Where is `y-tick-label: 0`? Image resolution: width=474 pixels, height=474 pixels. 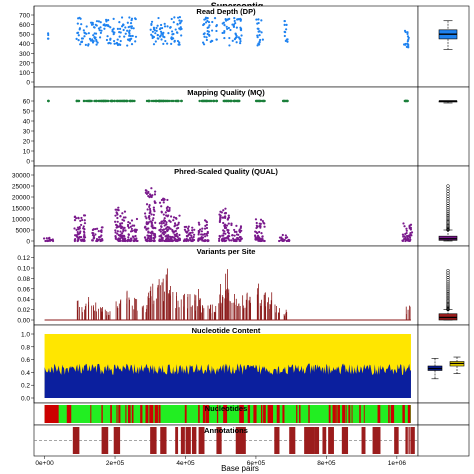
y-tick-label: 0 is located at coordinates (28, 83).